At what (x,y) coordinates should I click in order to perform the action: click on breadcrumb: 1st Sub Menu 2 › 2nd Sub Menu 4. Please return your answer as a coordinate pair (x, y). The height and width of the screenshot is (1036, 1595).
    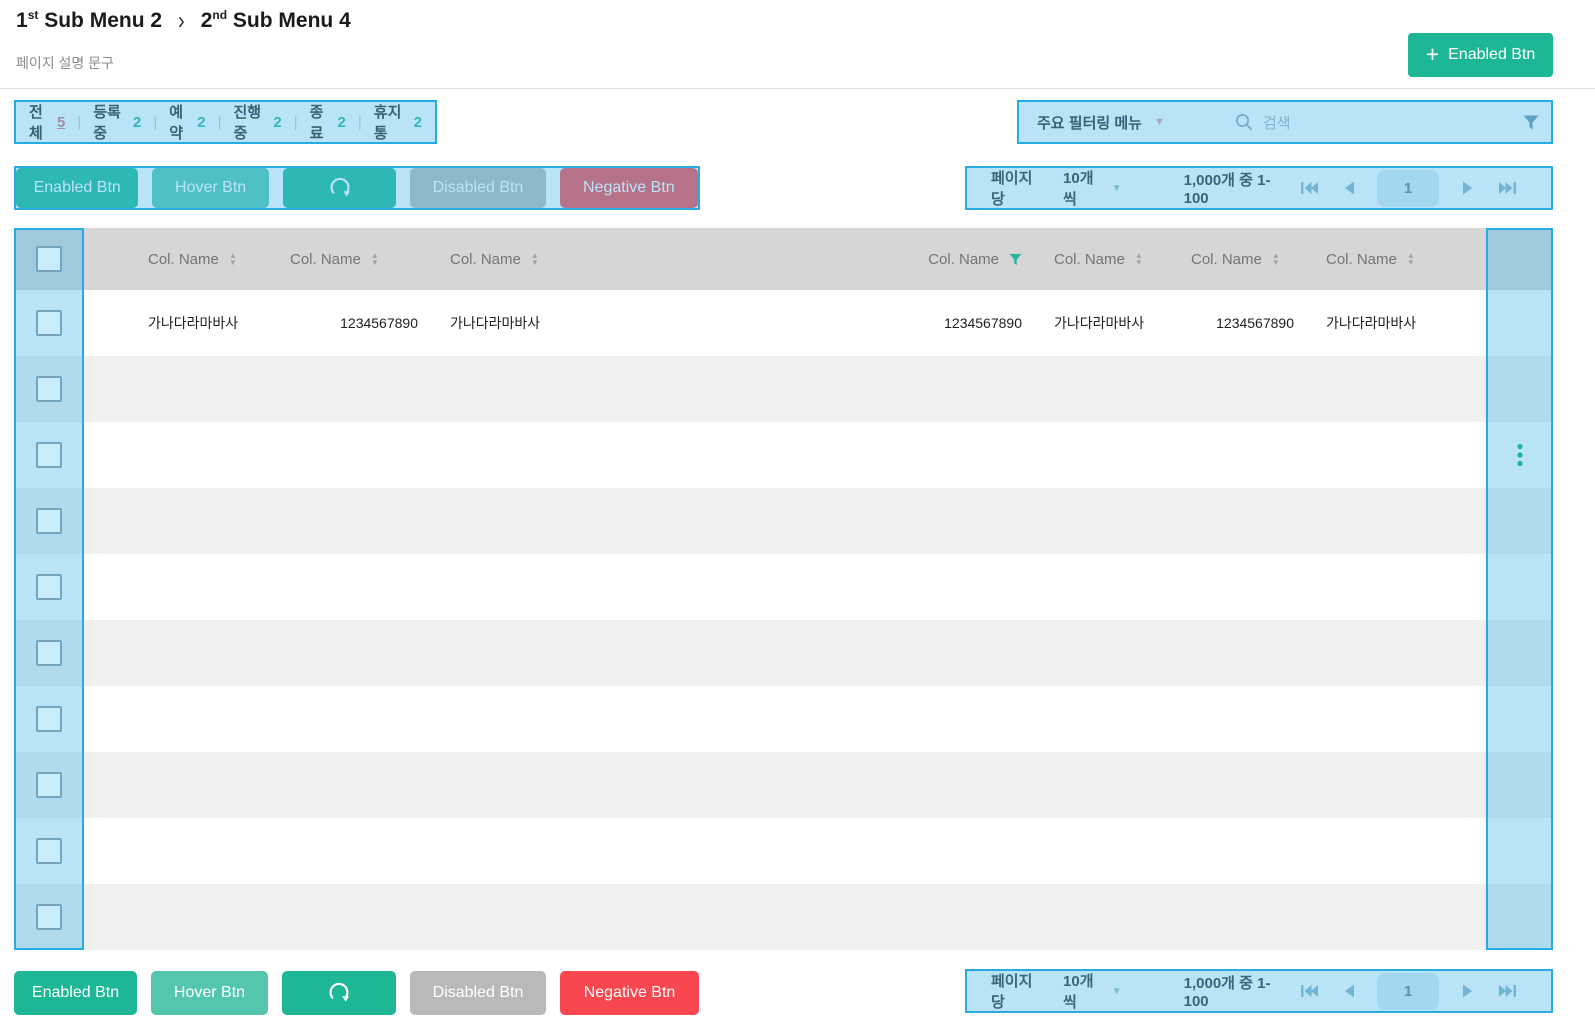
    Looking at the image, I should click on (183, 21).